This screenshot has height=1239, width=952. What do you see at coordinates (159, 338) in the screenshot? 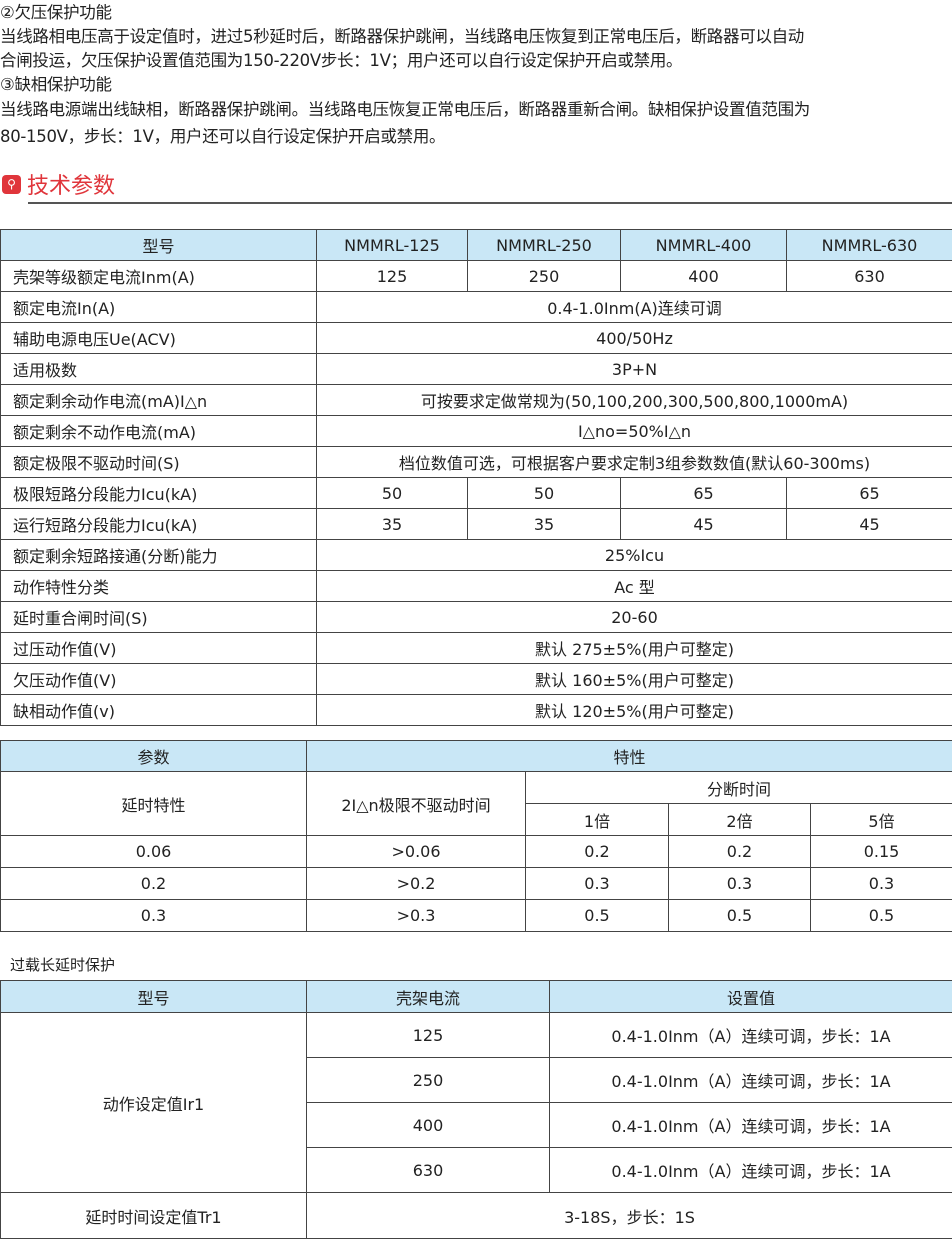
I see `spec-param-label: 辅助电源电压Ue(ACV)` at bounding box center [159, 338].